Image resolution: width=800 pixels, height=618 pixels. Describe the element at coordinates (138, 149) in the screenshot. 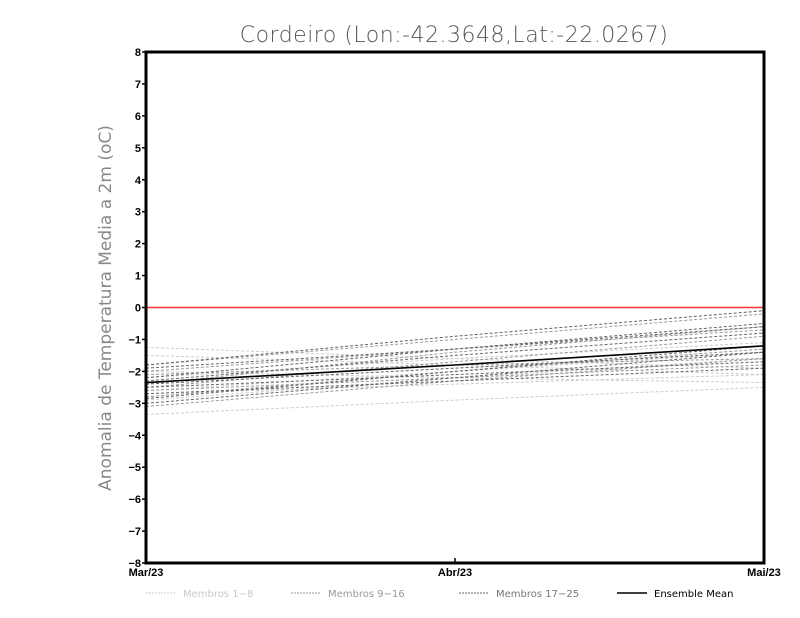

I see `y-tick-label: 5` at that location.